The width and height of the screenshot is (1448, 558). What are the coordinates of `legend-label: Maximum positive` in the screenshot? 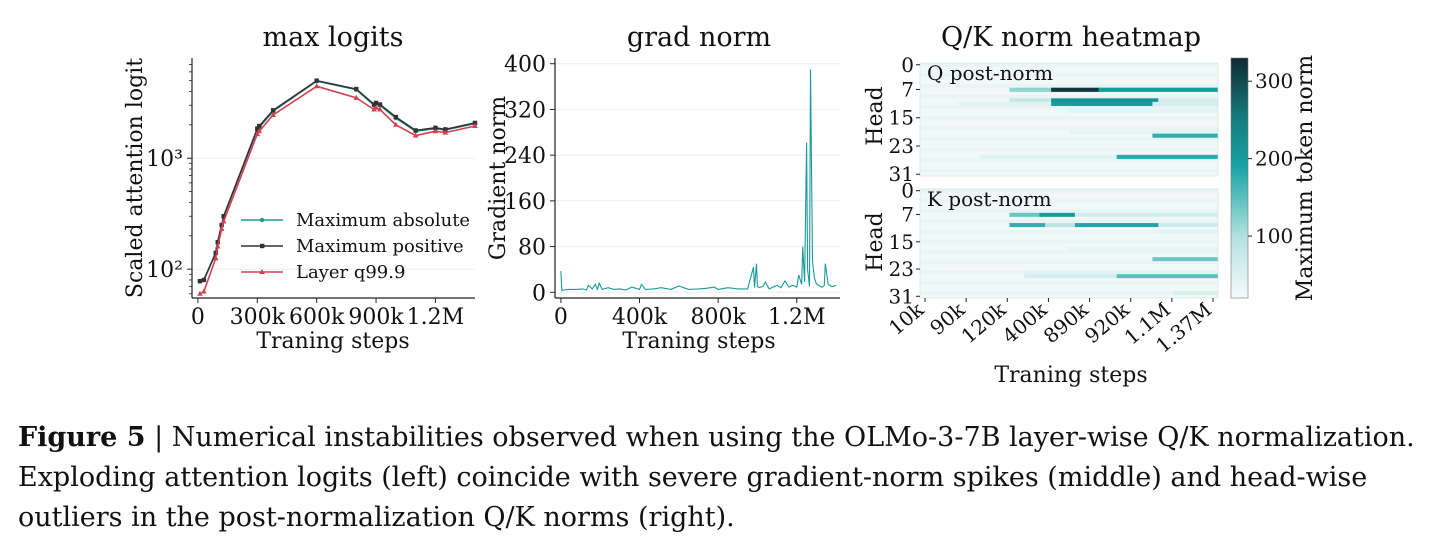 It's located at (380, 246).